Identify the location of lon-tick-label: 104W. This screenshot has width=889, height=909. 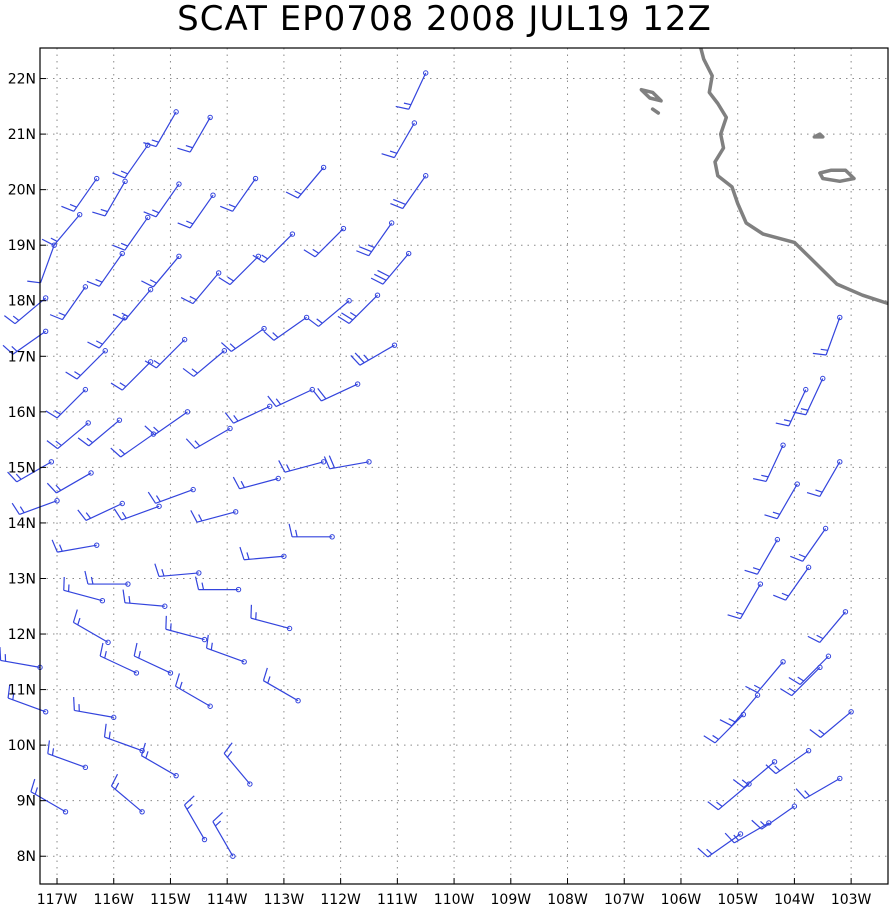
(794, 900).